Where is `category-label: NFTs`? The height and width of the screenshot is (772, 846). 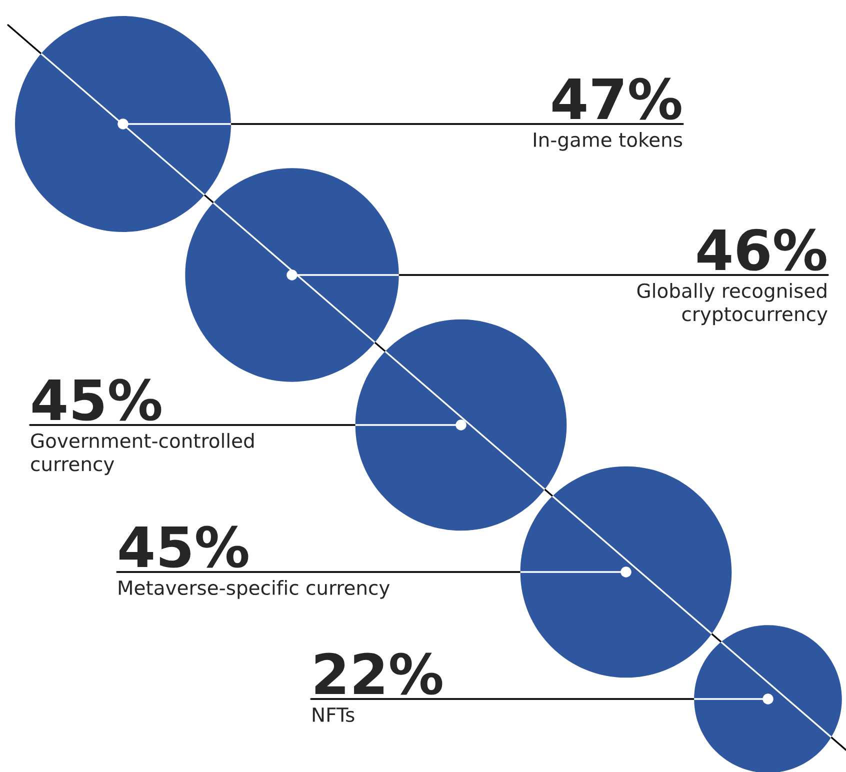
category-label: NFTs is located at coordinates (333, 715).